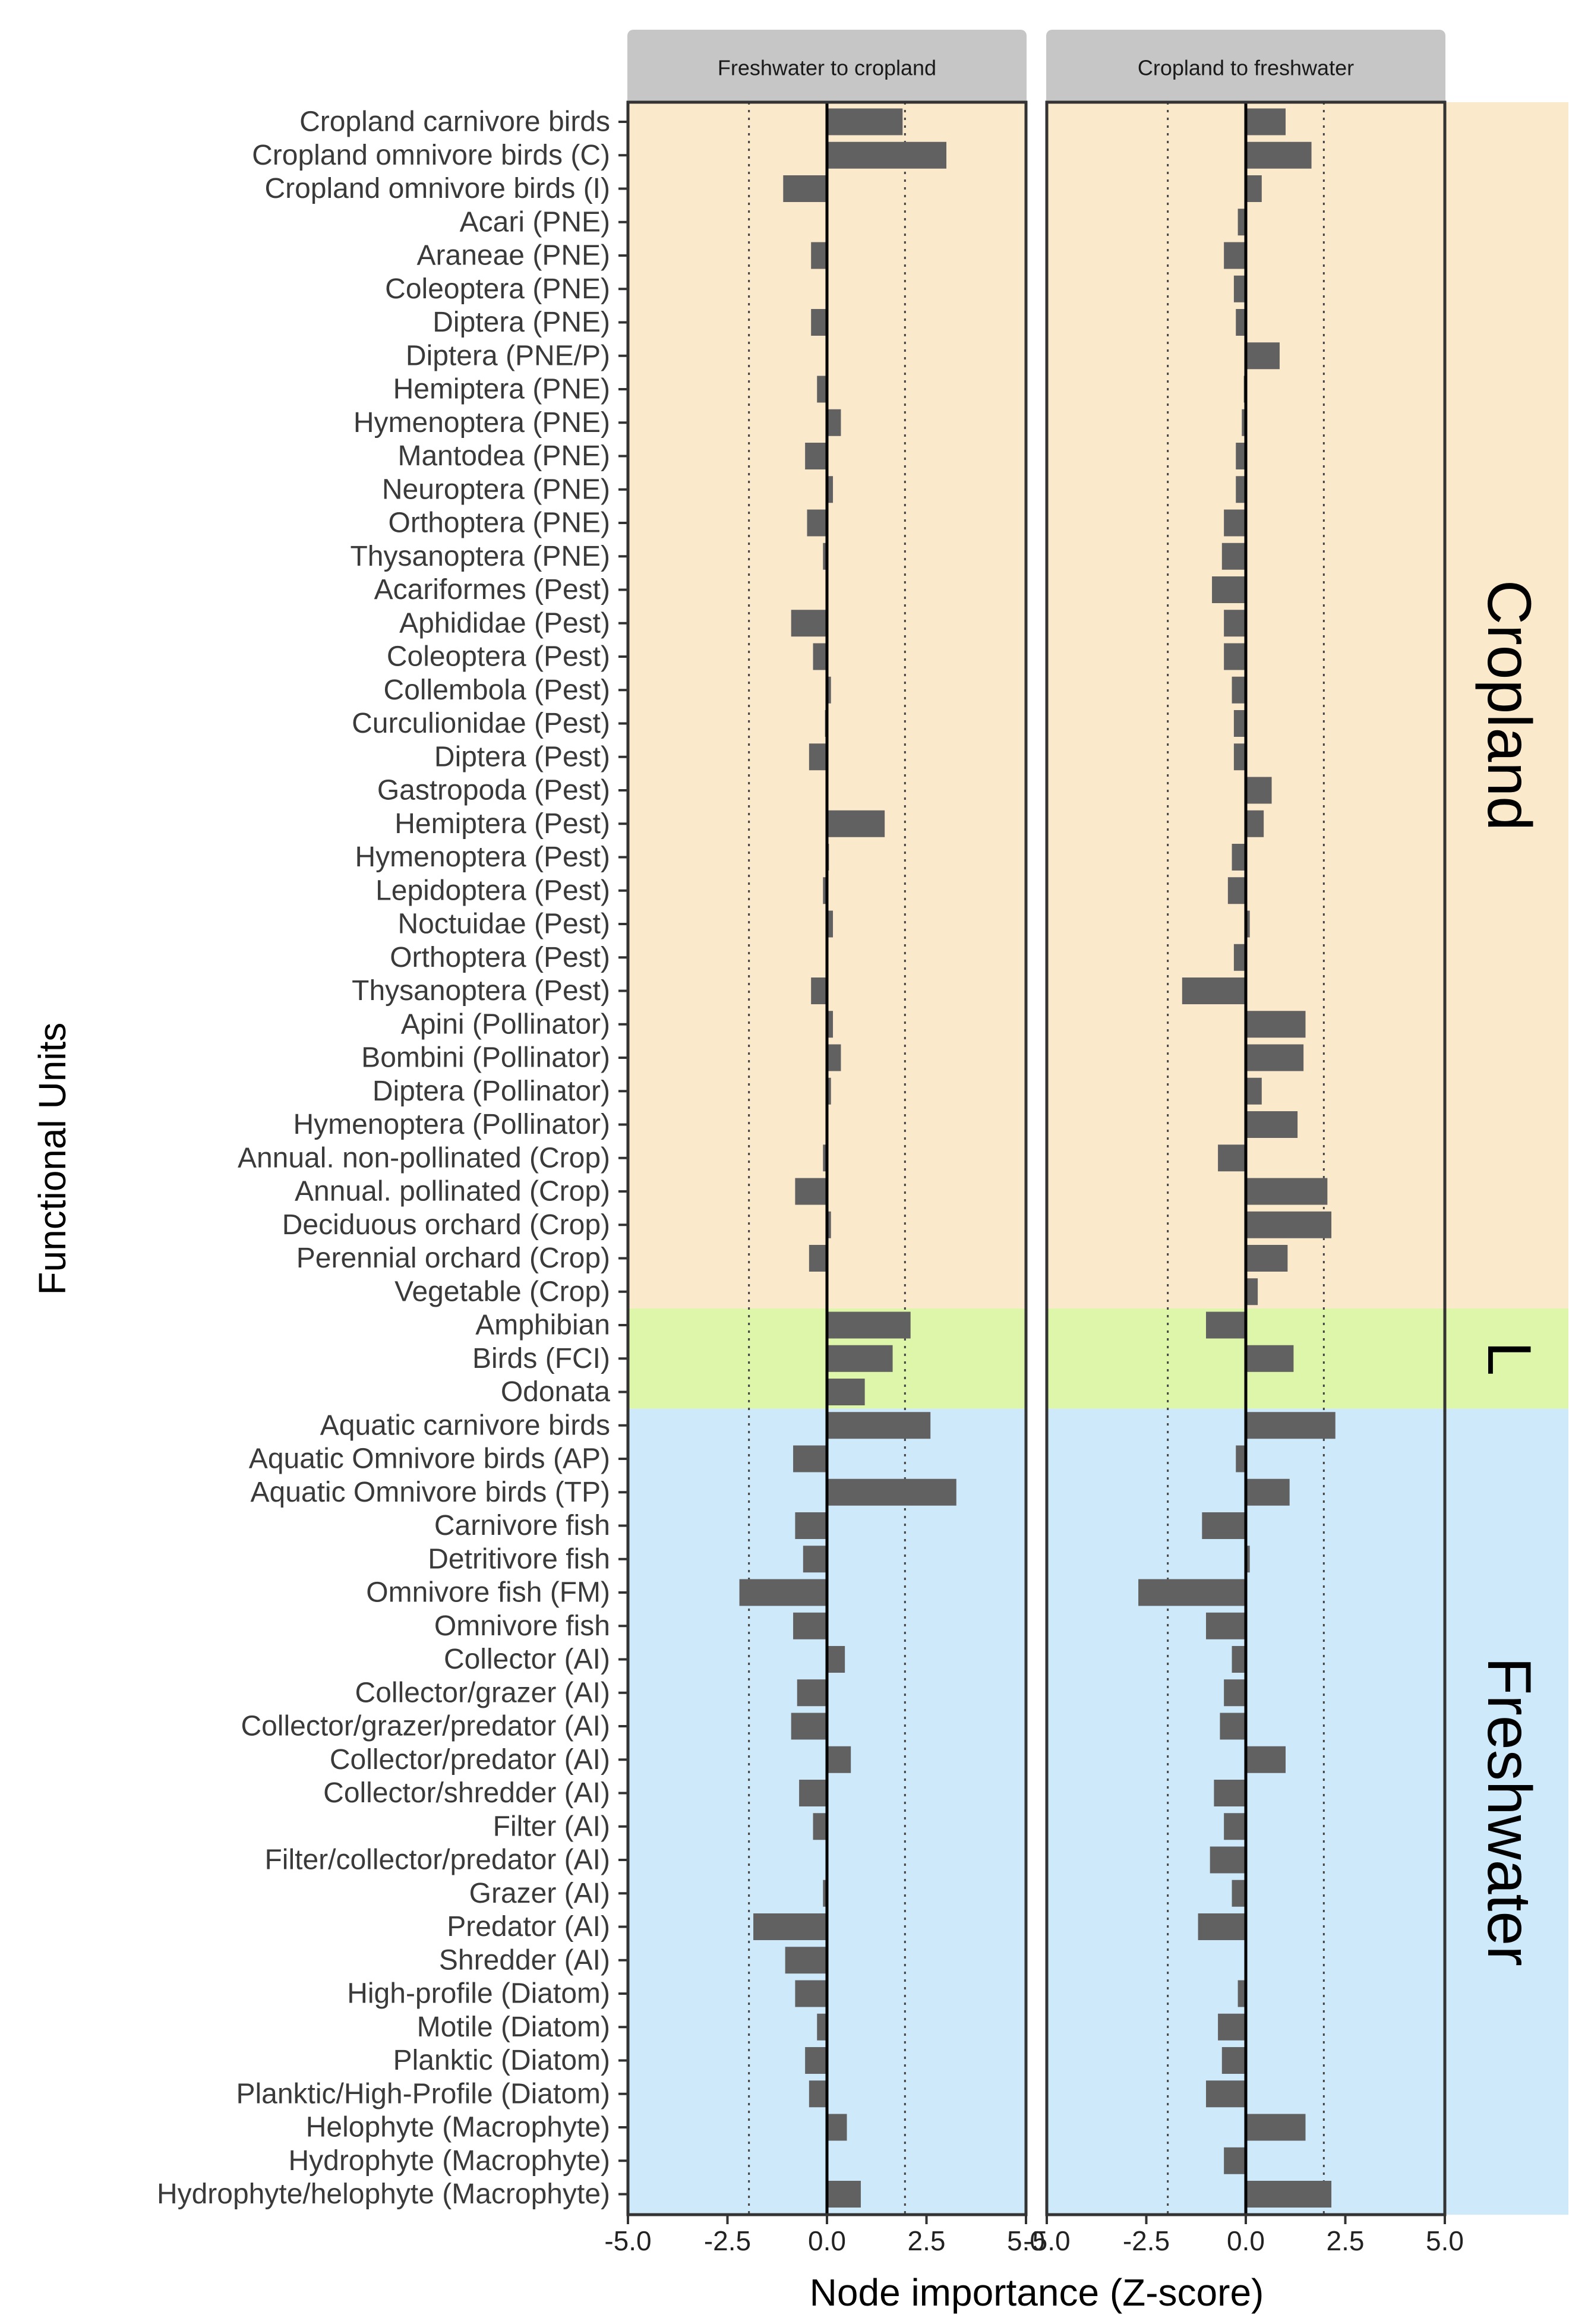 This screenshot has height=2324, width=1588. I want to click on category-label-47: Collector/grazer (AI), so click(482, 1692).